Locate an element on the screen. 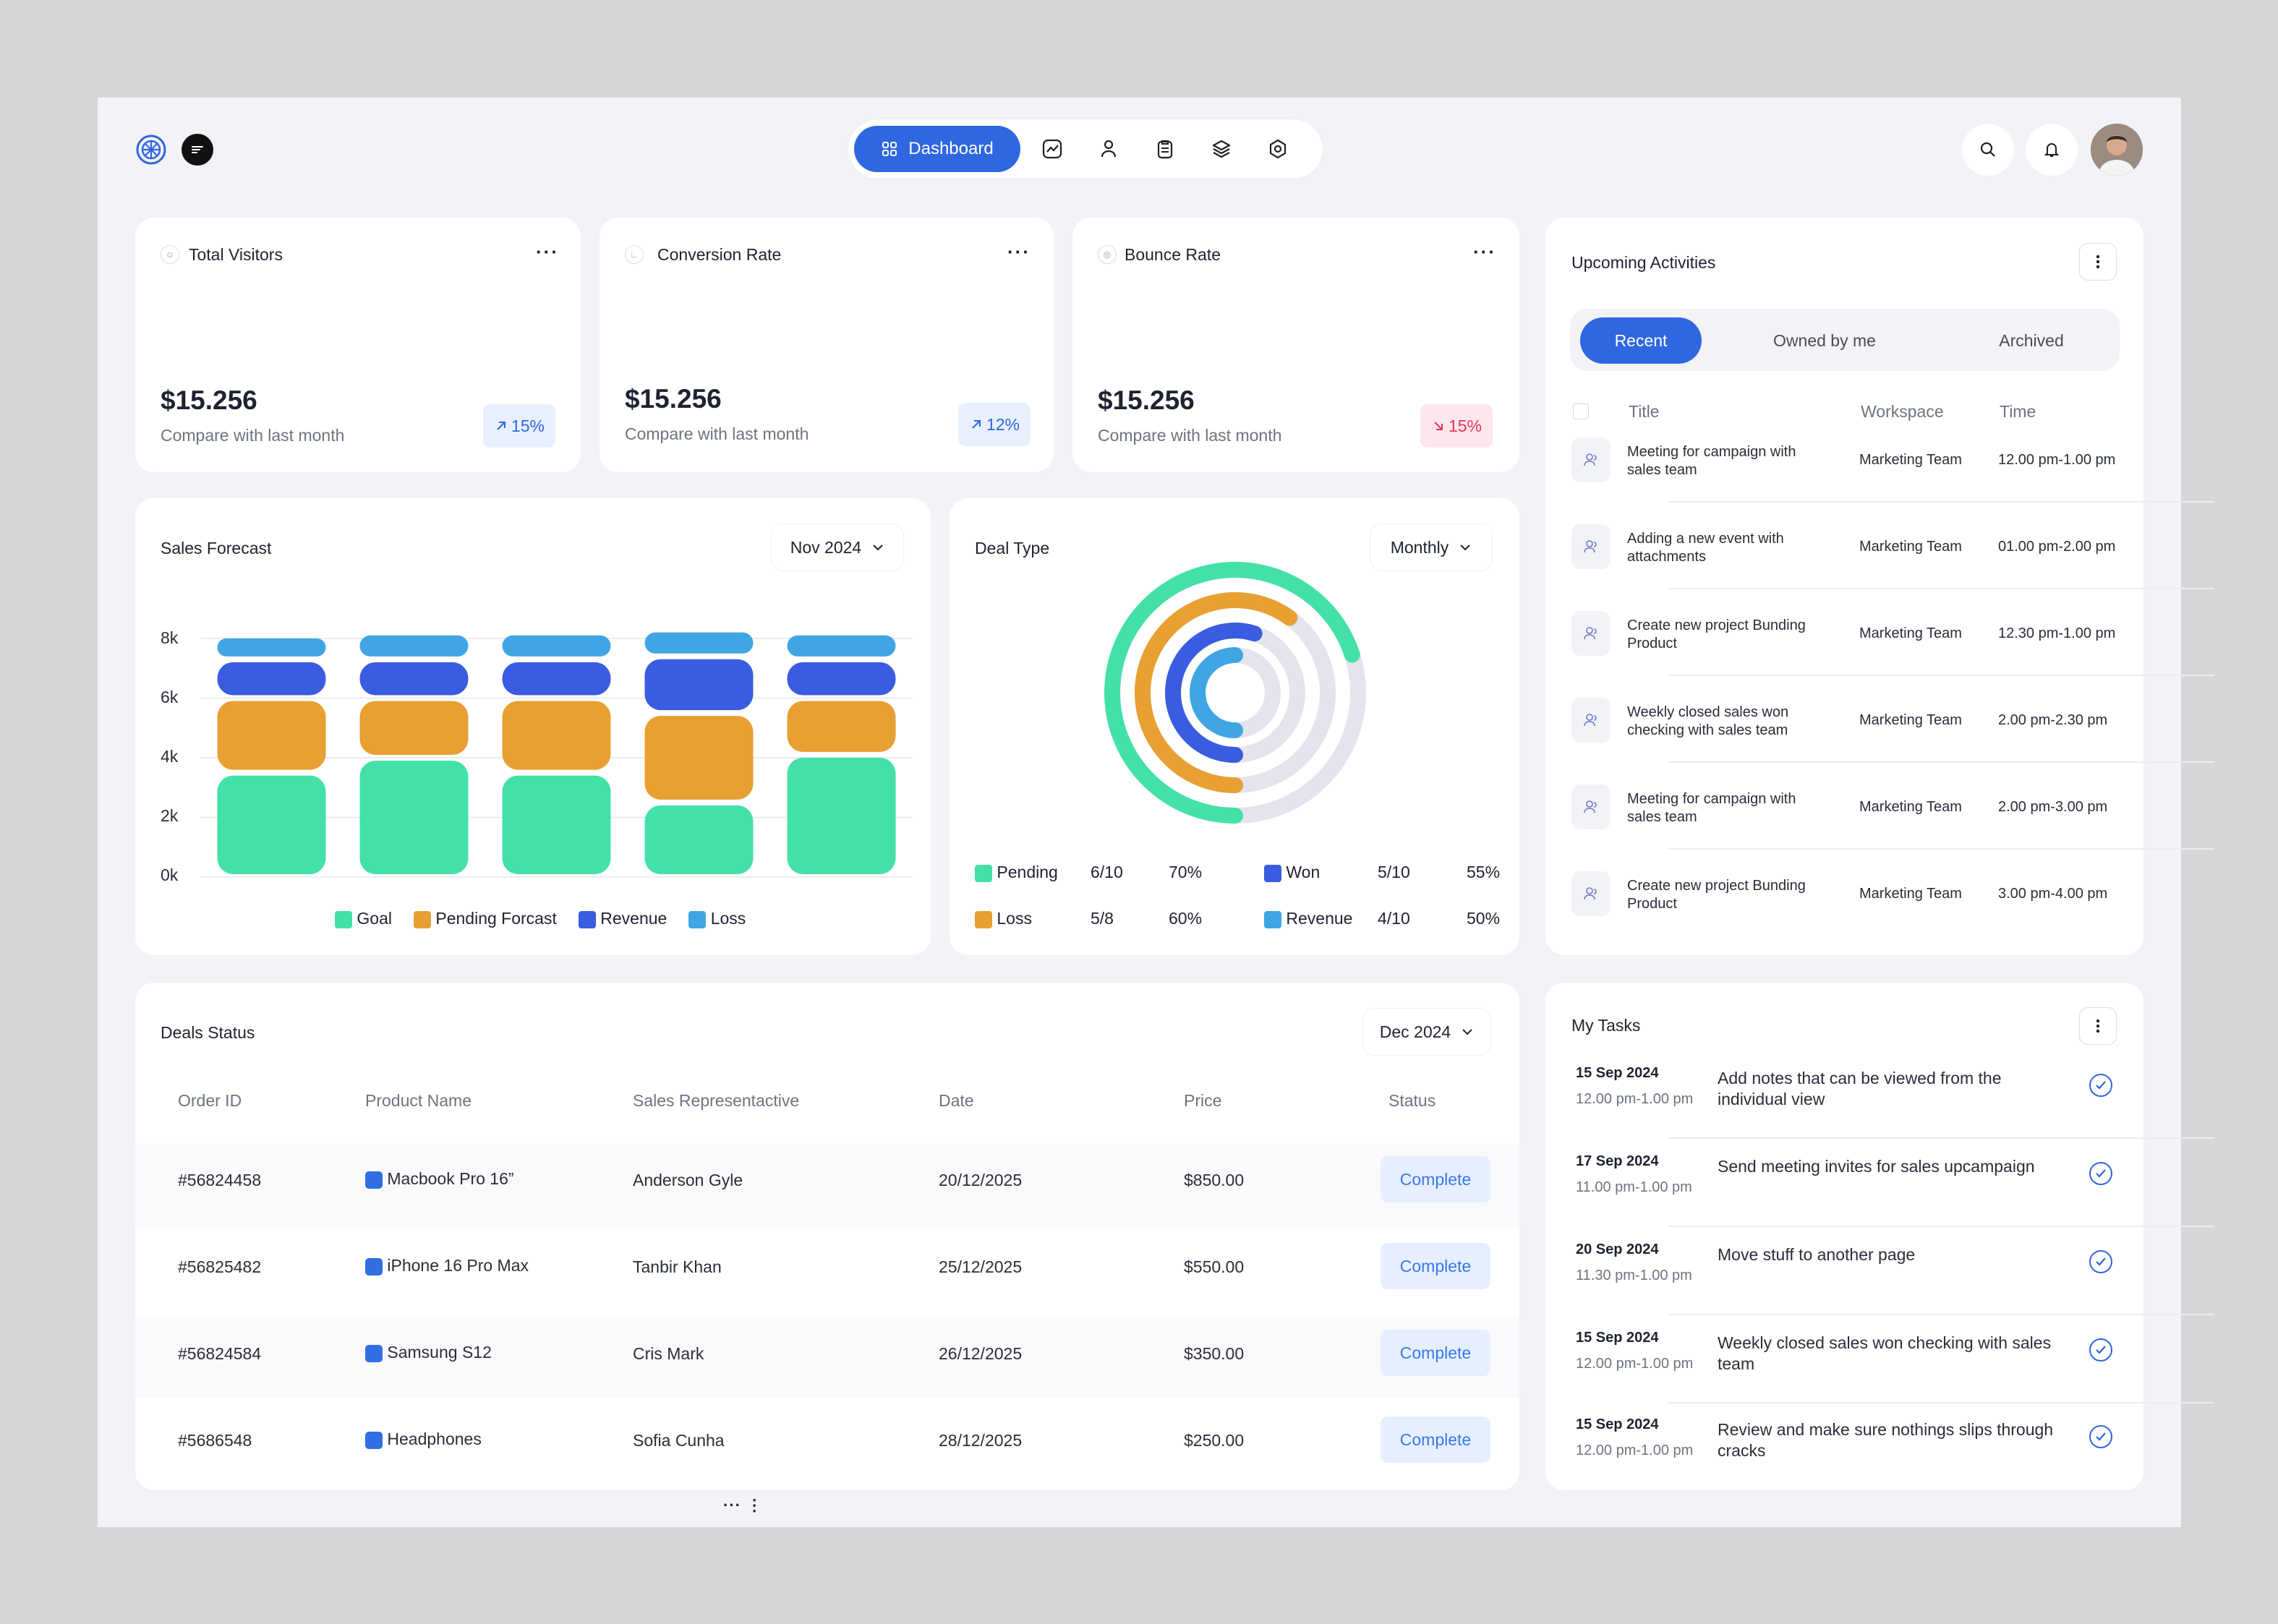 This screenshot has width=2278, height=1624. date: 26/12/2025 is located at coordinates (981, 1353).